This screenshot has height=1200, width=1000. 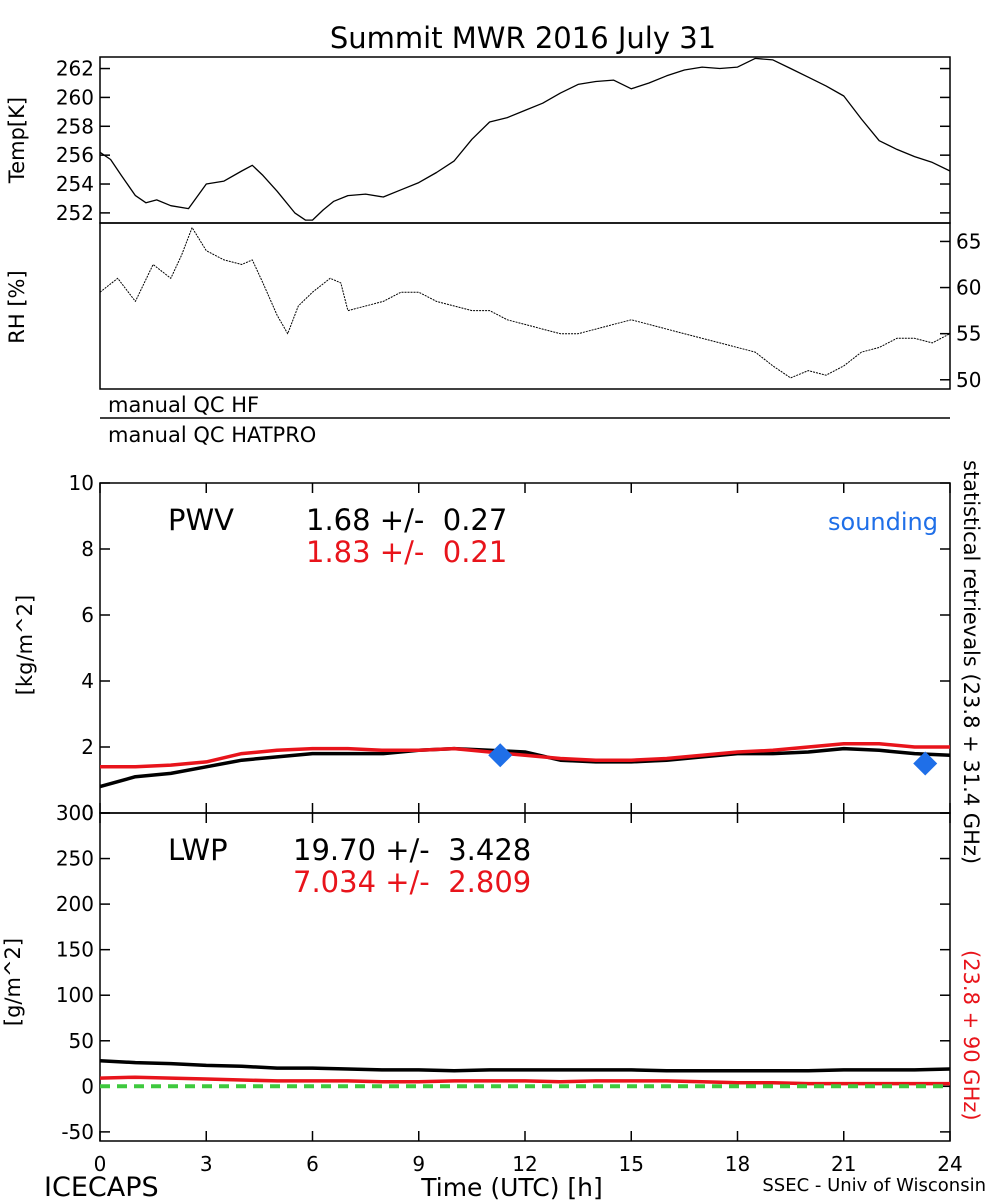 What do you see at coordinates (843, 1164) in the screenshot?
I see `x-tick-label: 21` at bounding box center [843, 1164].